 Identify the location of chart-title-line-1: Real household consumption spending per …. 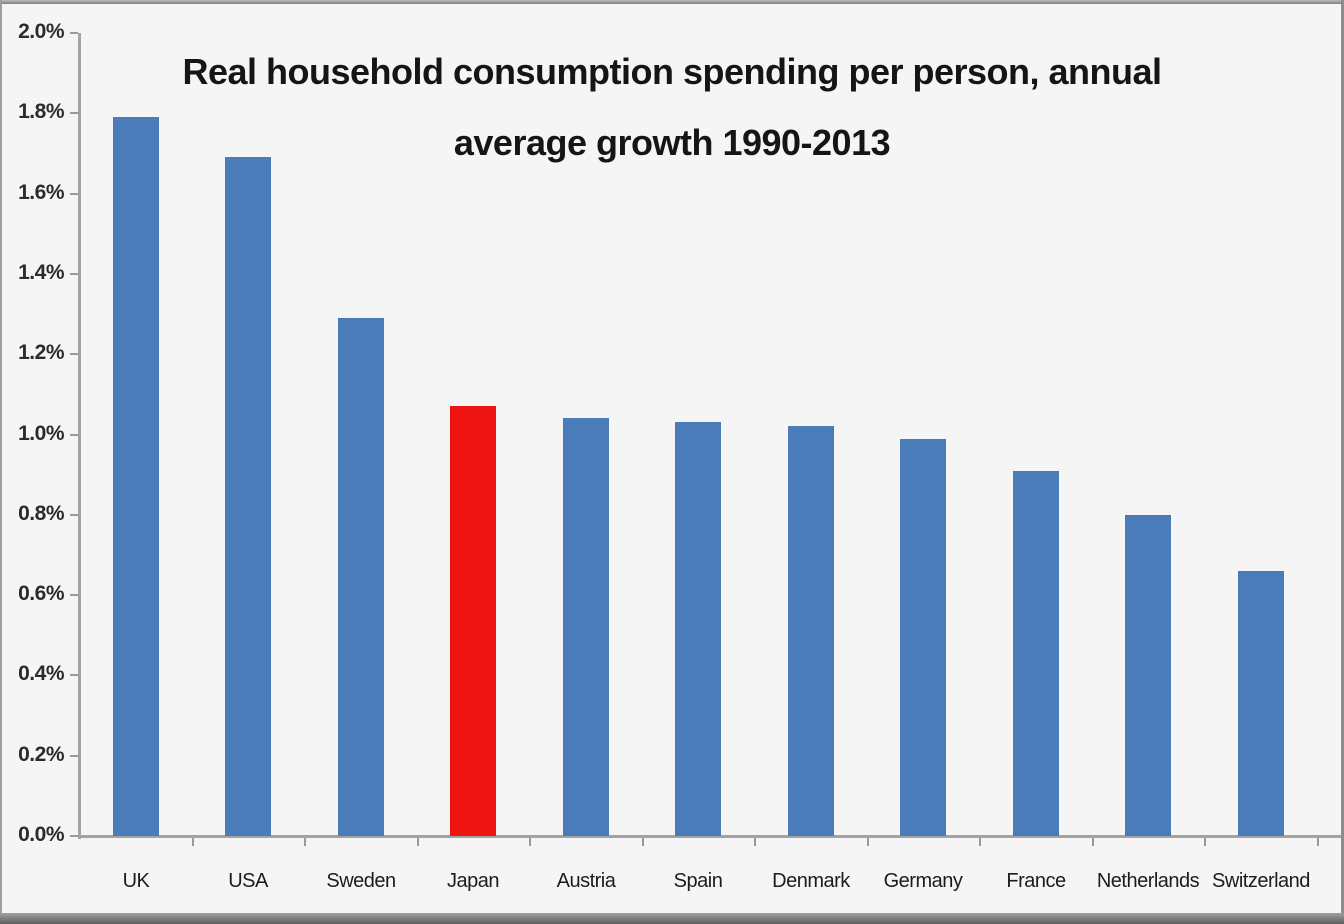
(672, 71).